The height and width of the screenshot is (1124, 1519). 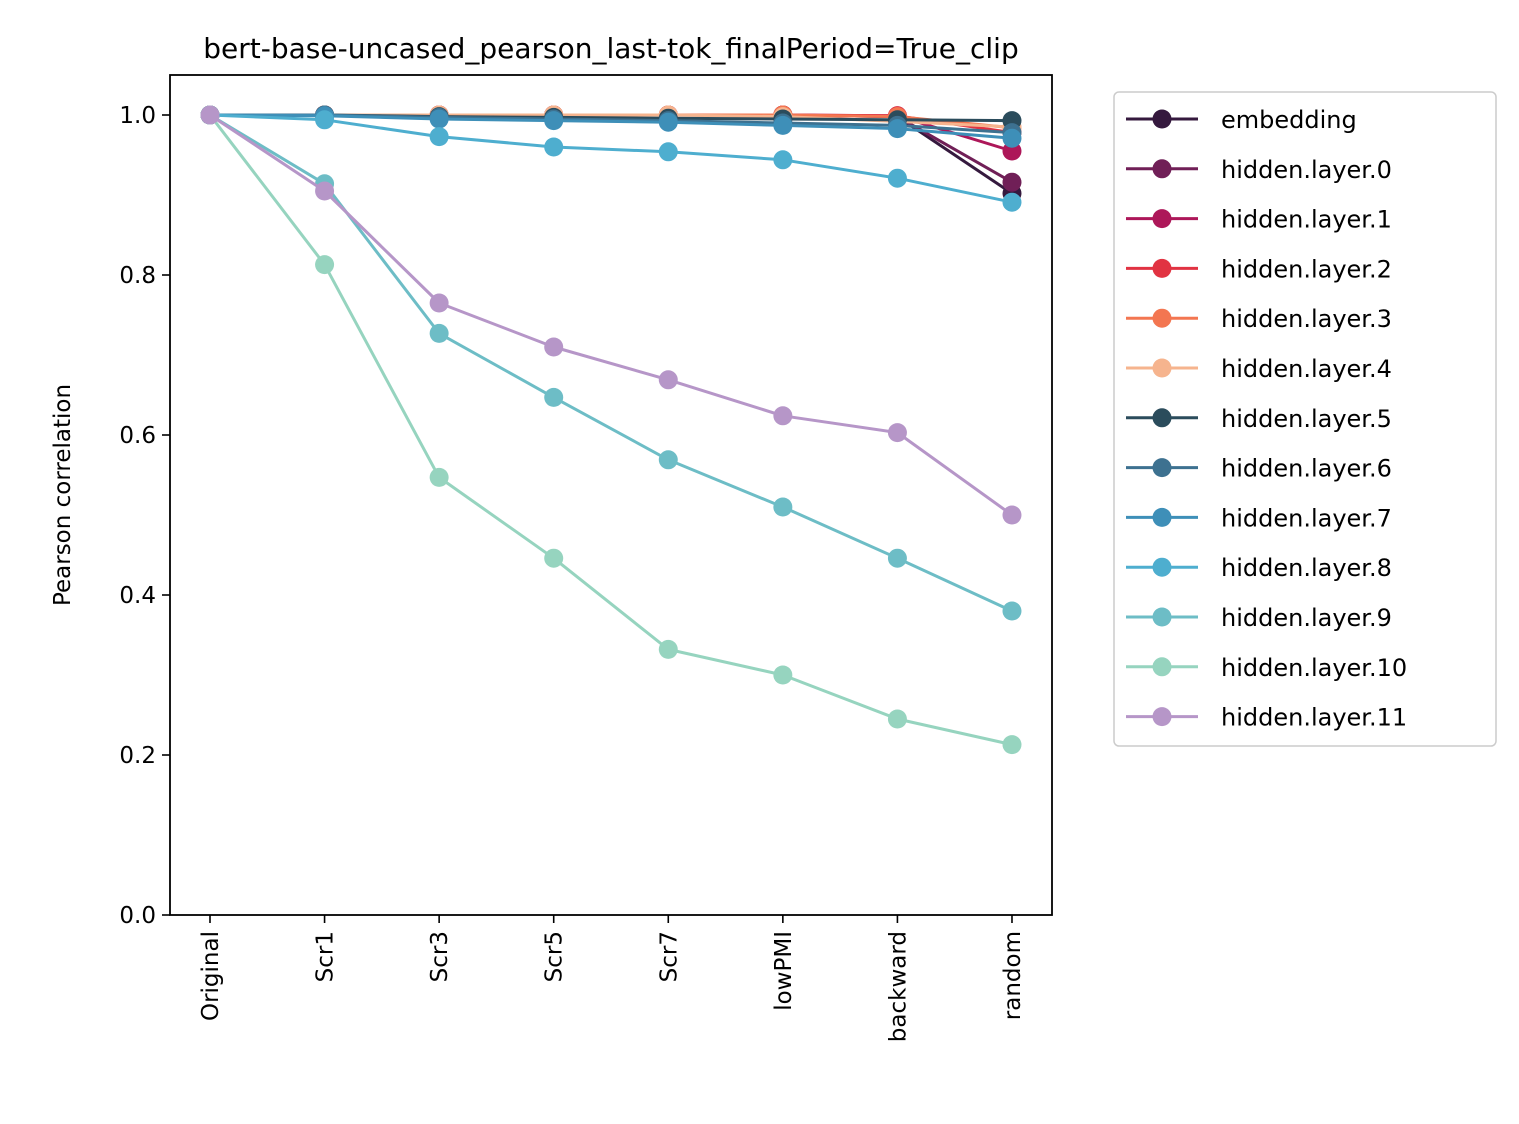 What do you see at coordinates (898, 986) in the screenshot?
I see `x-tick-label: backward` at bounding box center [898, 986].